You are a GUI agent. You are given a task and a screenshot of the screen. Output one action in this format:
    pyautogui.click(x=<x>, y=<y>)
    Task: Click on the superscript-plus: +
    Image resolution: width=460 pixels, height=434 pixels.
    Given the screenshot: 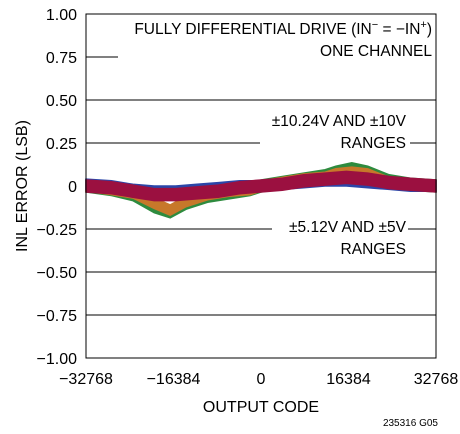 What is the action you would take?
    pyautogui.click(x=423, y=25)
    